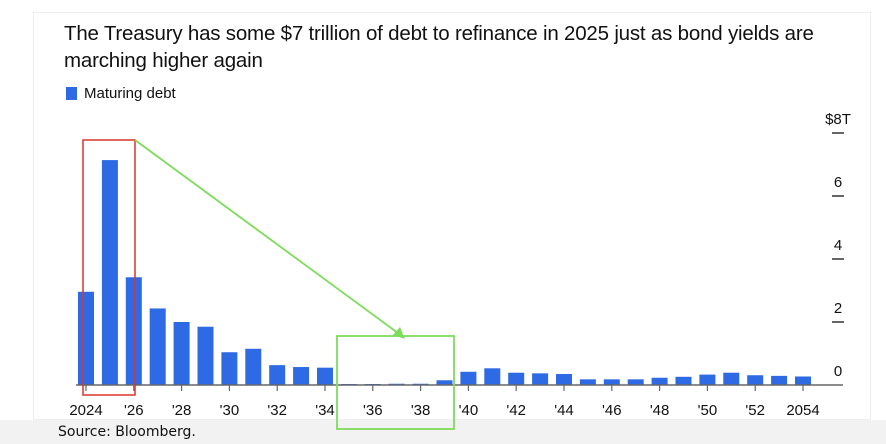 The image size is (886, 444). What do you see at coordinates (277, 375) in the screenshot?
I see `bar-2032` at bounding box center [277, 375].